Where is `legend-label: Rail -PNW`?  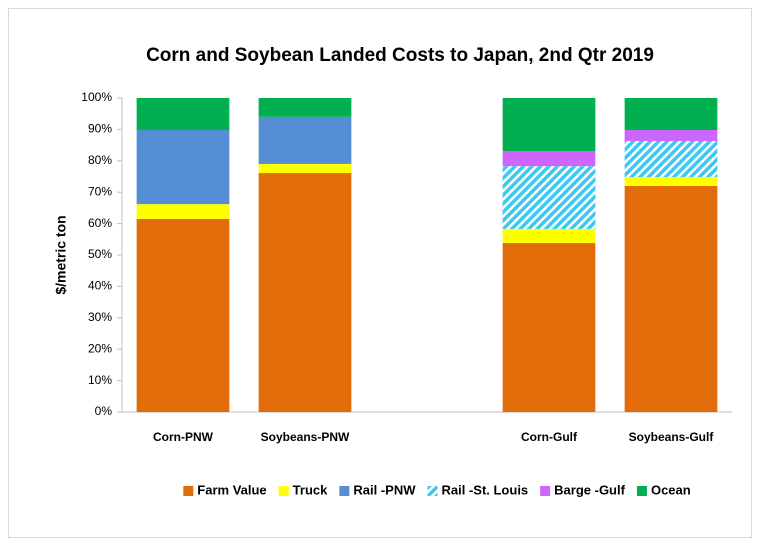
legend-label: Rail -PNW is located at coordinates (384, 489).